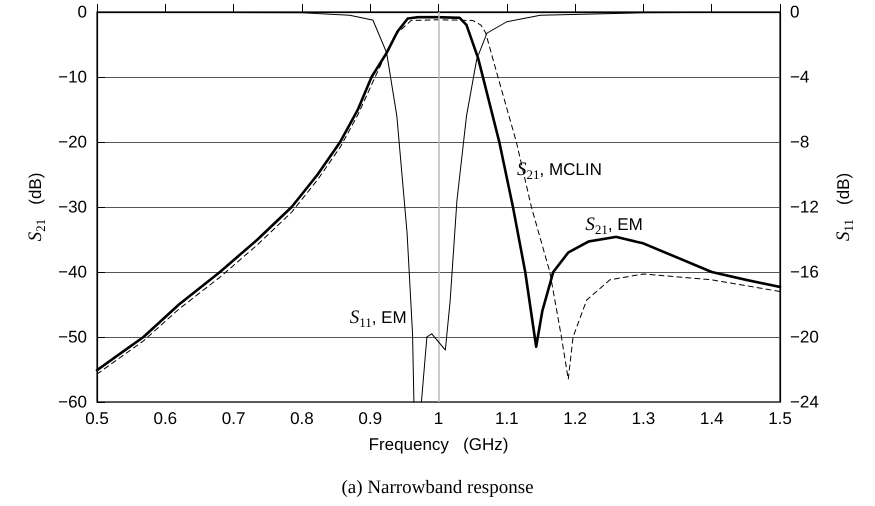  I want to click on y2-tick-label: −8, so click(800, 142).